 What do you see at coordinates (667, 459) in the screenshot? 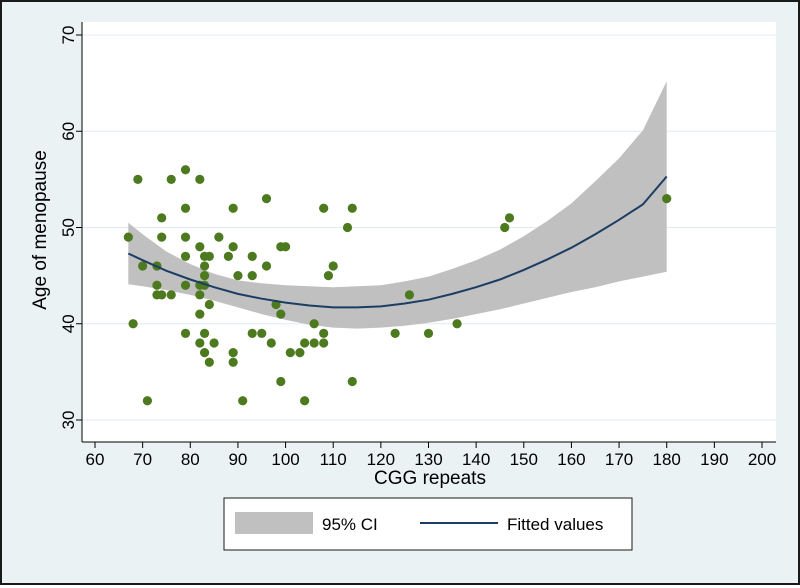
I see `x-tick-label: 180` at bounding box center [667, 459].